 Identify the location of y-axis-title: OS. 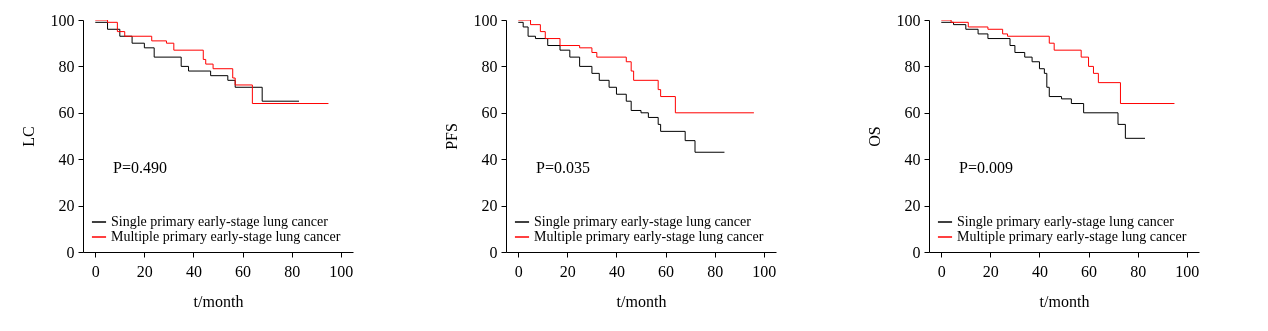
(874, 136).